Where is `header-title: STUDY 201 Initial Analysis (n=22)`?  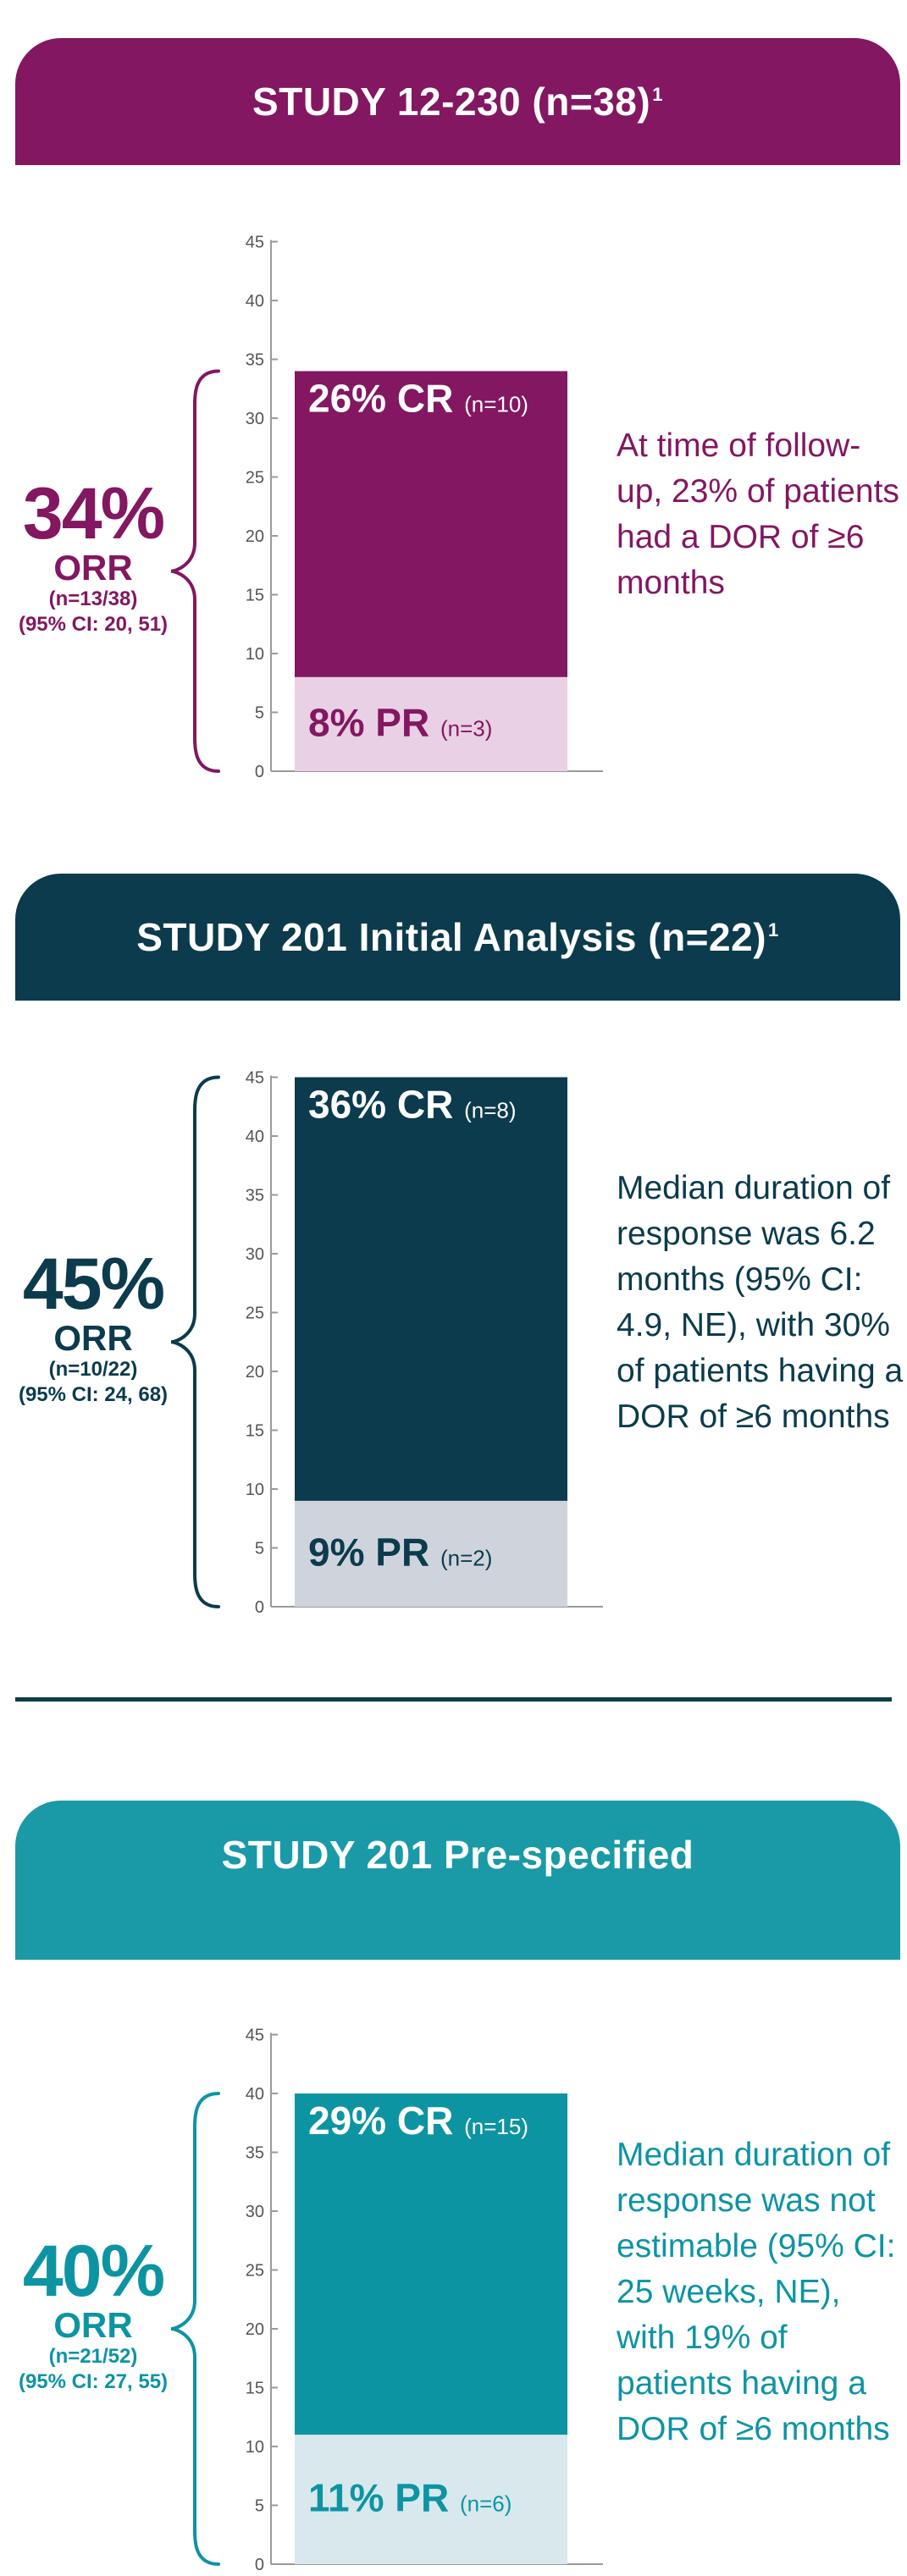
header-title: STUDY 201 Initial Analysis (n=22) is located at coordinates (452, 937).